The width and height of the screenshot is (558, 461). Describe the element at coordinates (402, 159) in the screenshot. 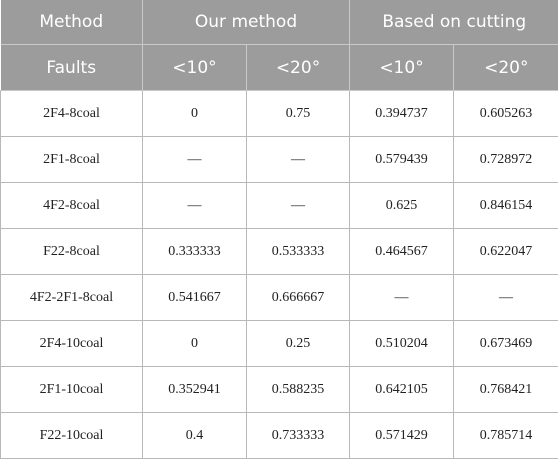

I see `value-cell: 0.579439` at that location.